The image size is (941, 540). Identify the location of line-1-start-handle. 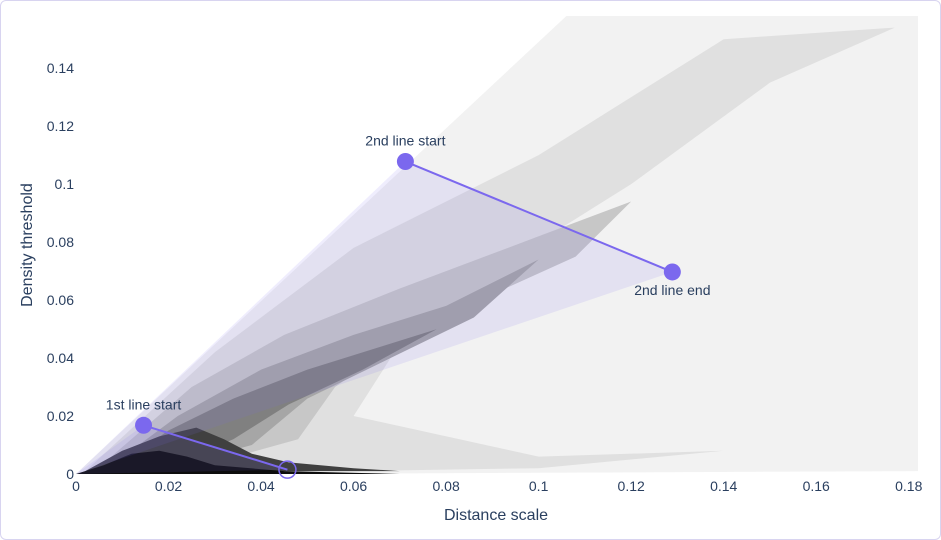
(144, 425).